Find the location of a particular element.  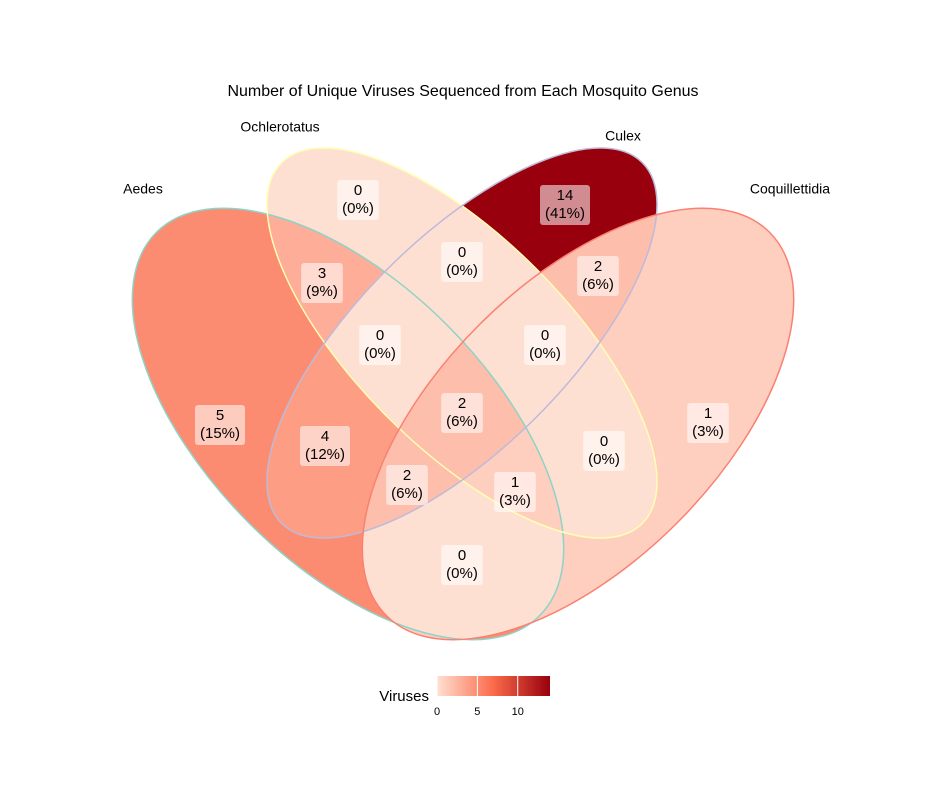

count-label: 4 is located at coordinates (325, 436).